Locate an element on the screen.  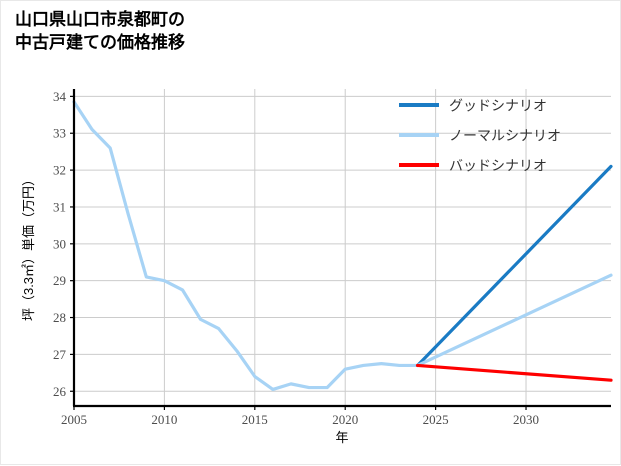
y-axis-title: 坪（3.3㎡）単価（万円） is located at coordinates (28, 247).